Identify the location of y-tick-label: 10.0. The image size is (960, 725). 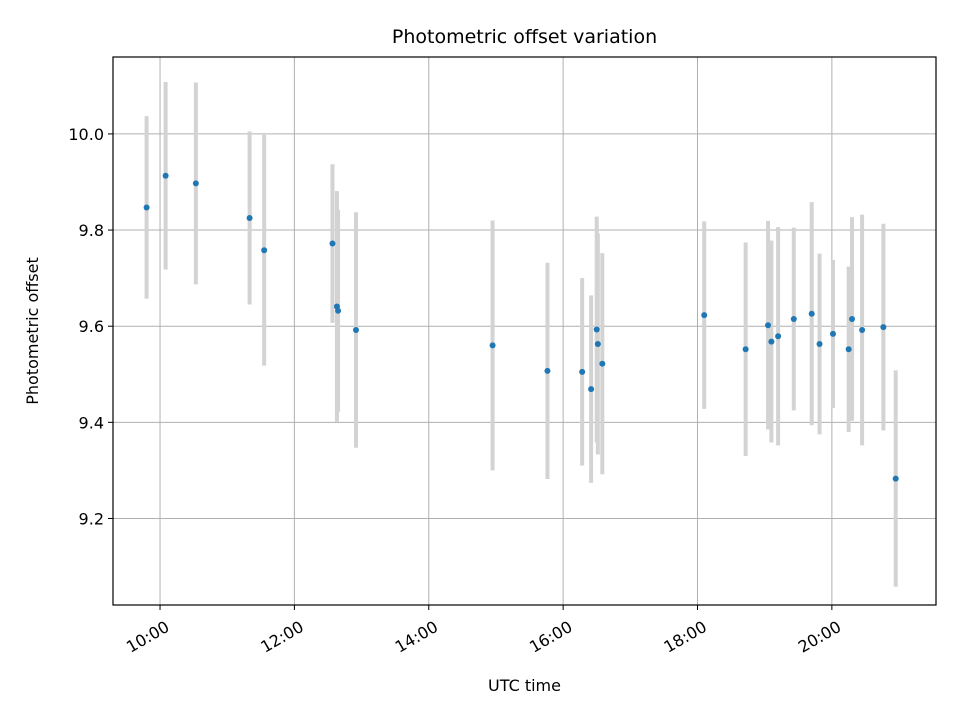
(86, 134).